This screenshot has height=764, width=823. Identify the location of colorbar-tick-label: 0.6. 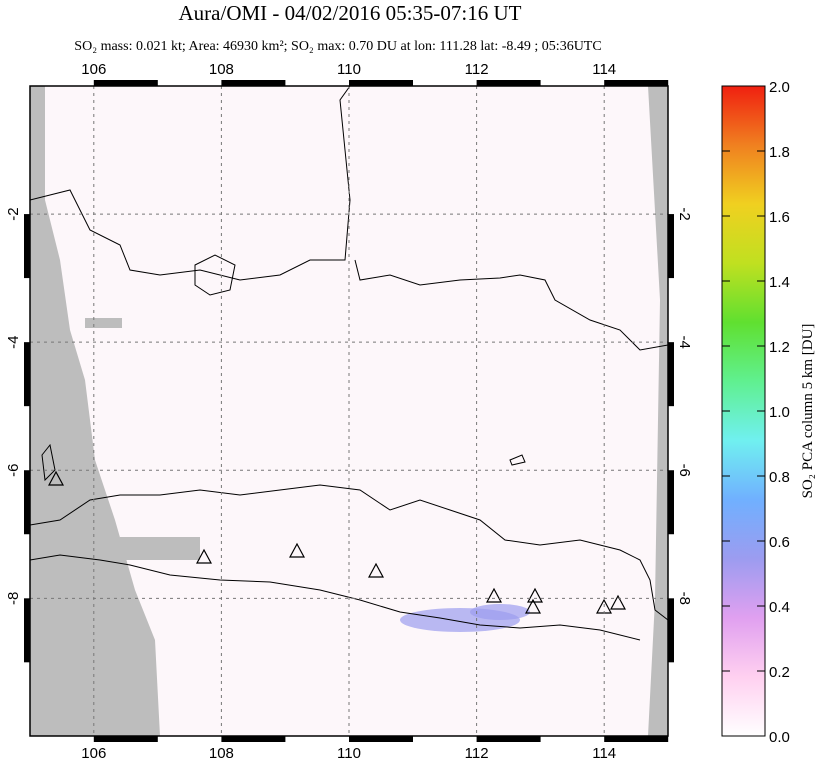
(779, 542).